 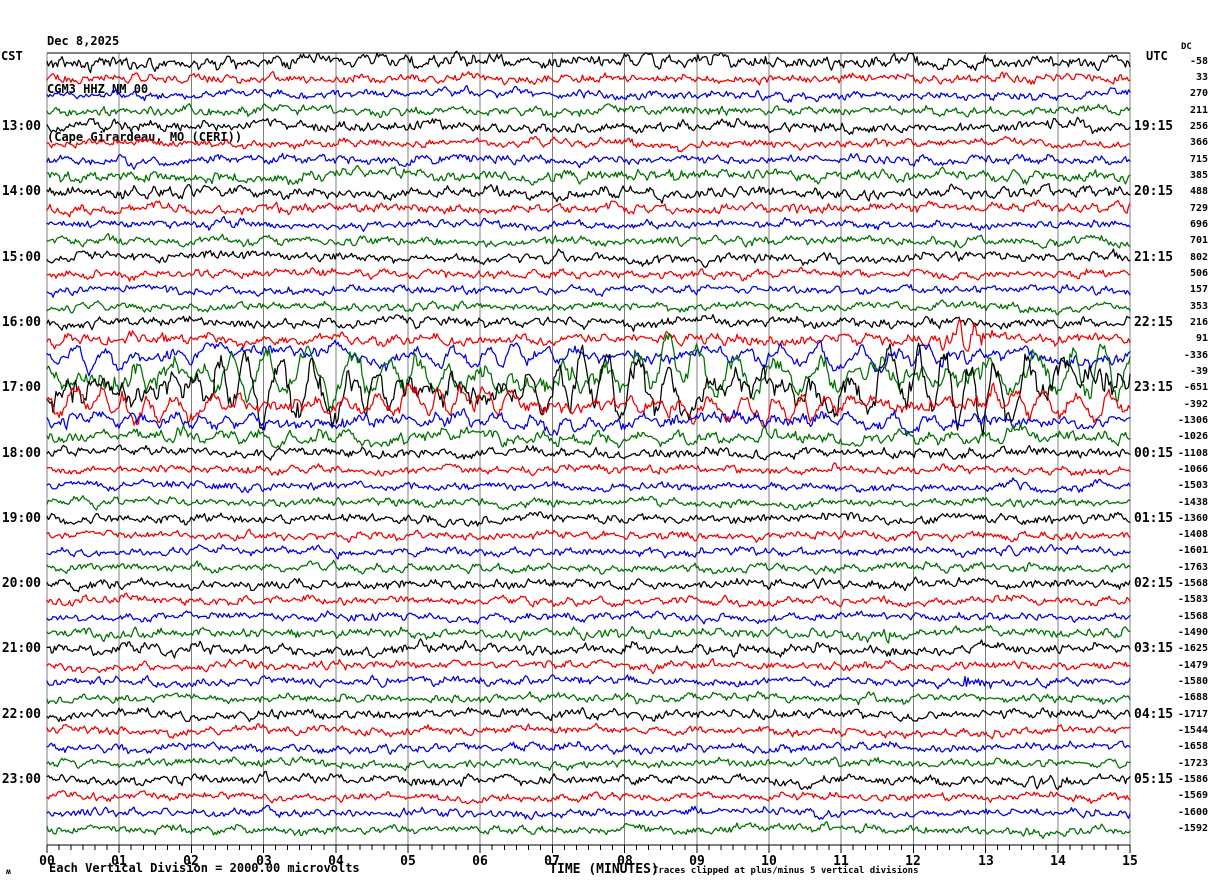 I want to click on utc-time-label: 20:15, so click(x=1154, y=191).